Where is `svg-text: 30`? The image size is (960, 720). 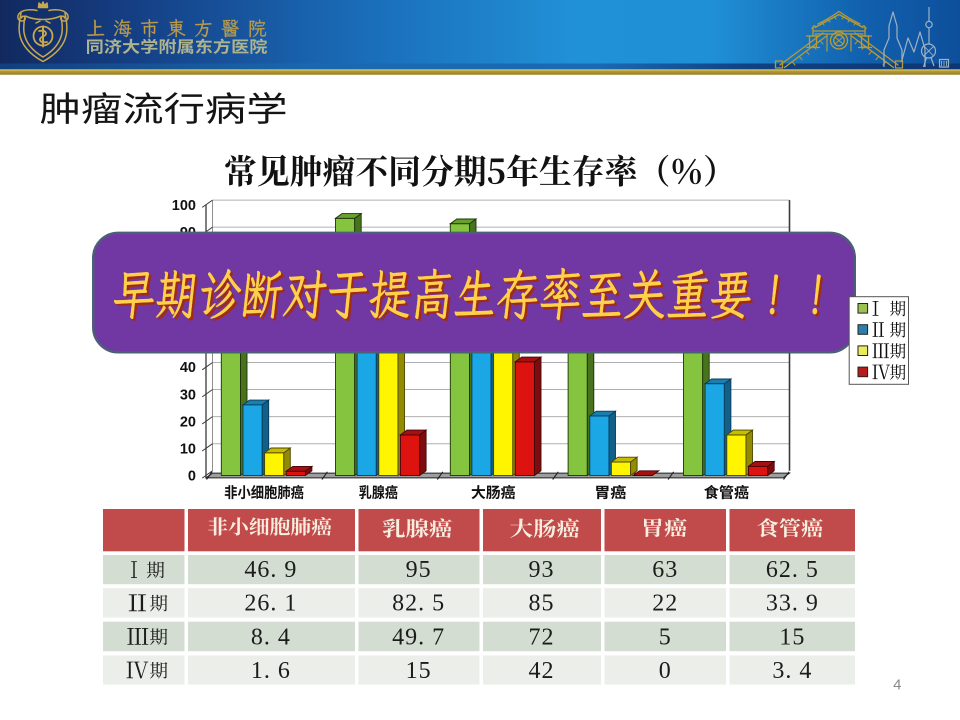
svg-text: 30 is located at coordinates (188, 395).